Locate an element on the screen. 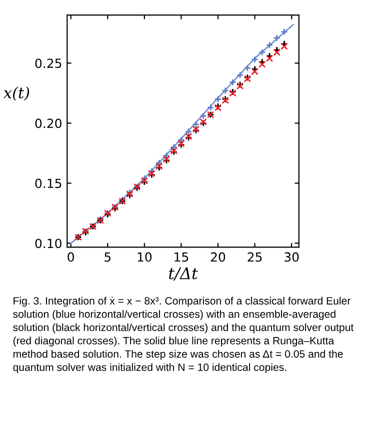  x-tick-label: 10 is located at coordinates (145, 257).